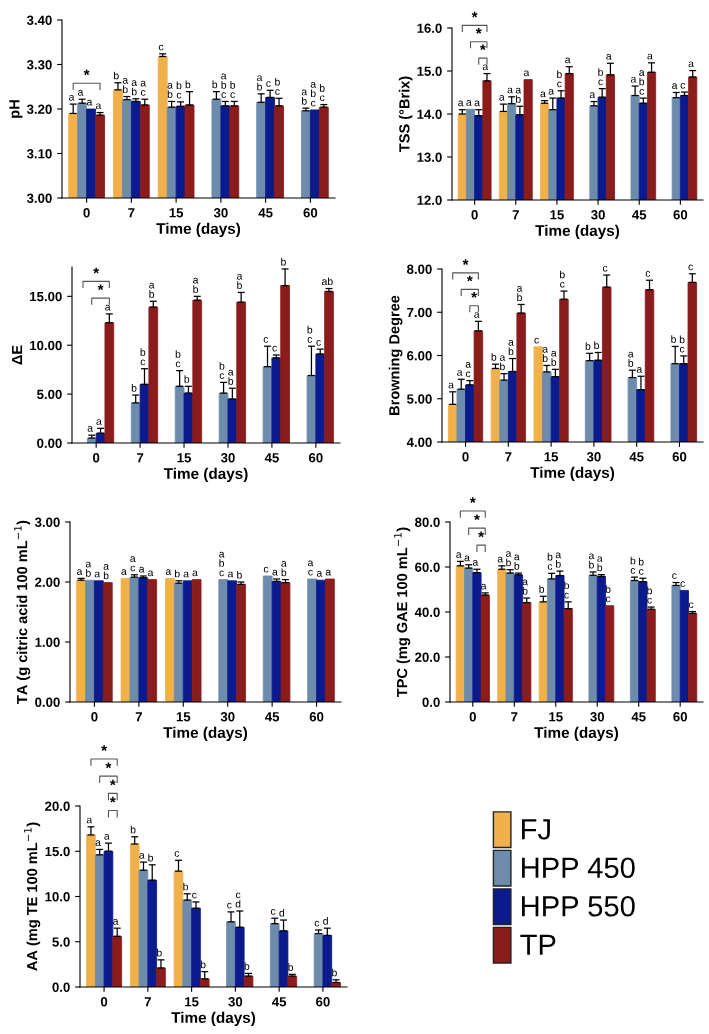 The width and height of the screenshot is (709, 1034). What do you see at coordinates (184, 458) in the screenshot?
I see `x-tick-label: 15` at bounding box center [184, 458].